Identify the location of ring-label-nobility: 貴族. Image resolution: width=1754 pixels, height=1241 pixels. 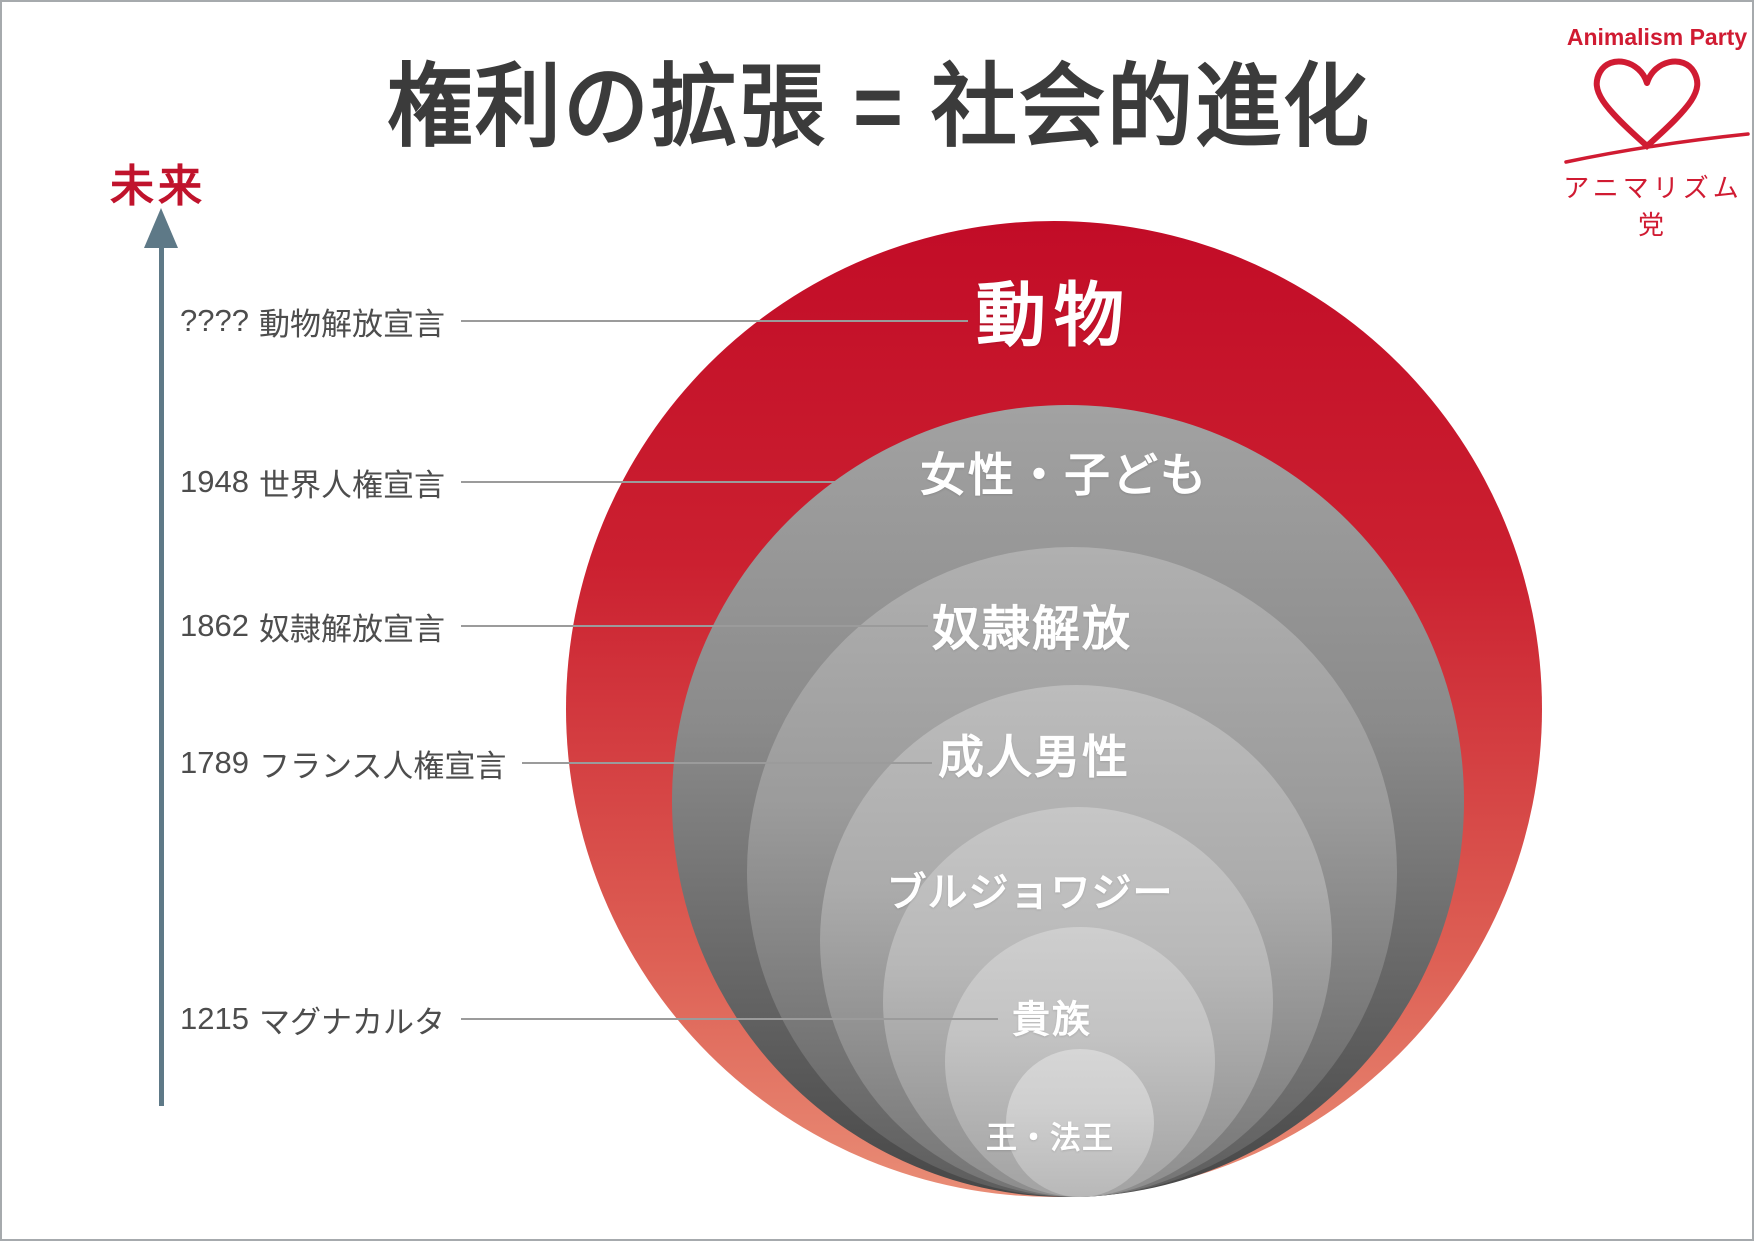
(1052, 1020).